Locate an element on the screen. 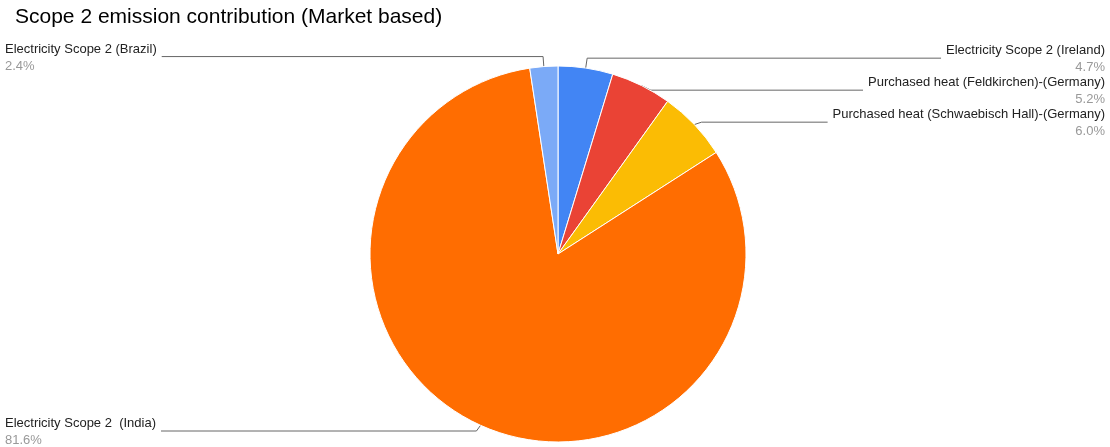 The height and width of the screenshot is (447, 1110). chart-title: Scope 2 emission contribution (Market based) is located at coordinates (229, 15).